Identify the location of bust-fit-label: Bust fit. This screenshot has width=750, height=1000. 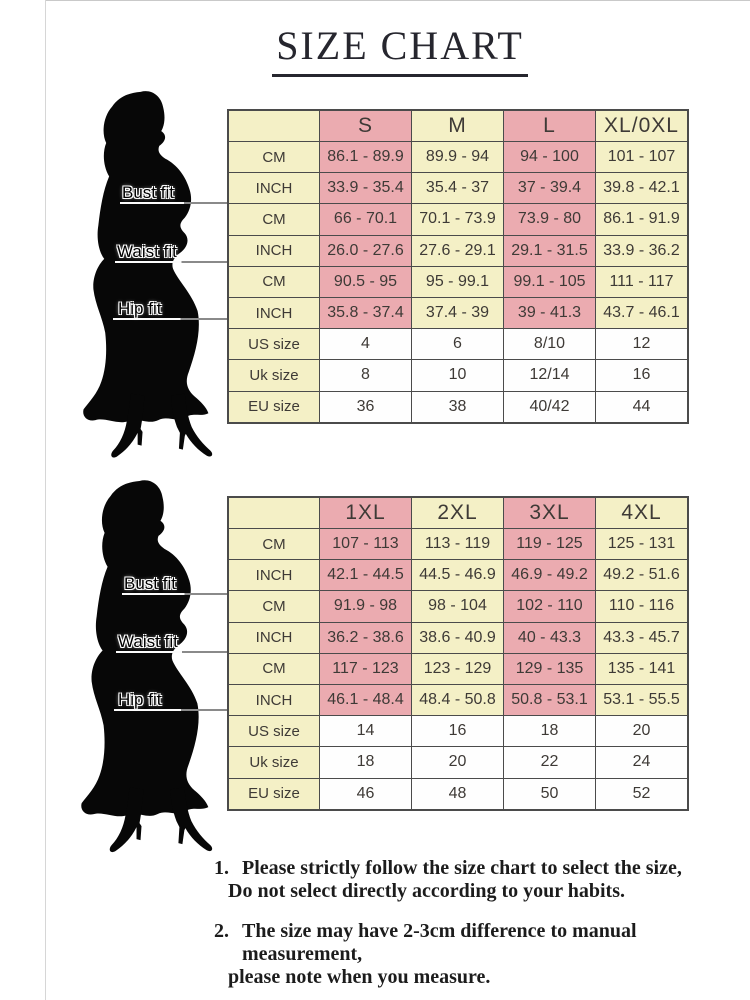
(150, 583).